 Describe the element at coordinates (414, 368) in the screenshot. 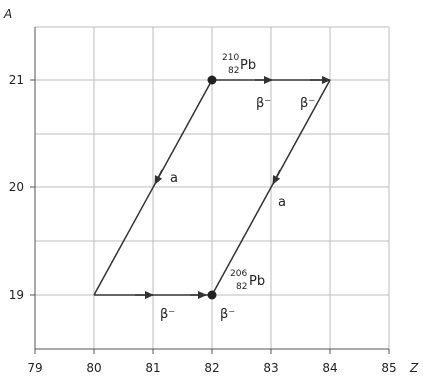

I see `x-axis-label: Z` at that location.